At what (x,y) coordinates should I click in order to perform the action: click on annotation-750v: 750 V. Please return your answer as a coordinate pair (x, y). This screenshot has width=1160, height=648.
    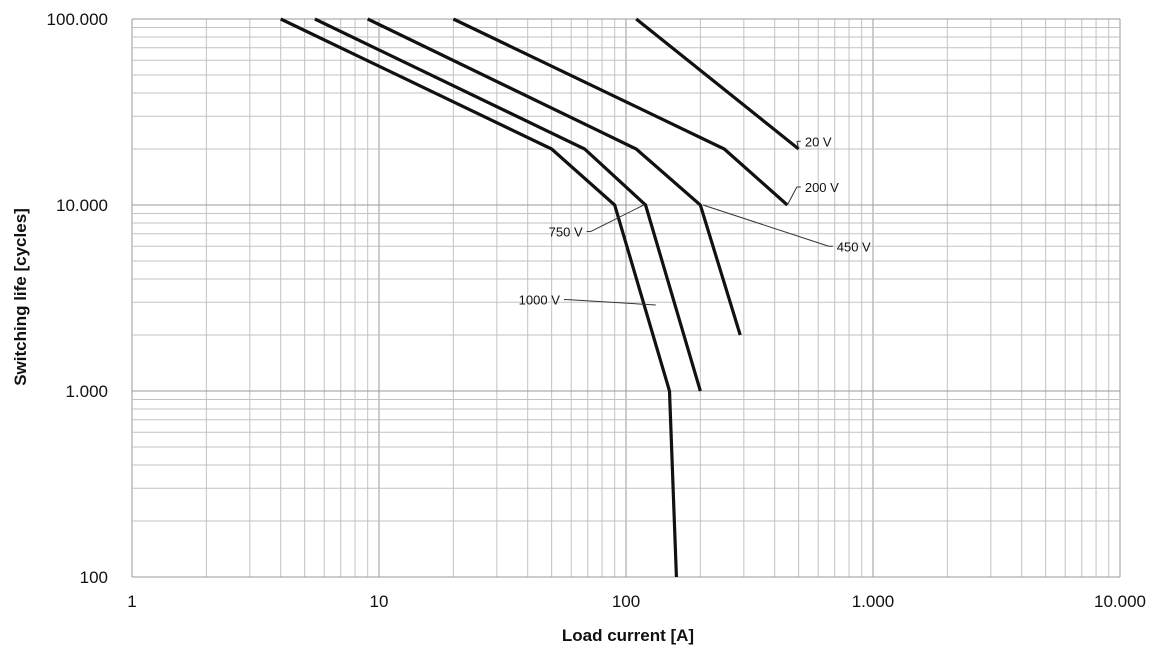
    Looking at the image, I should click on (596, 222).